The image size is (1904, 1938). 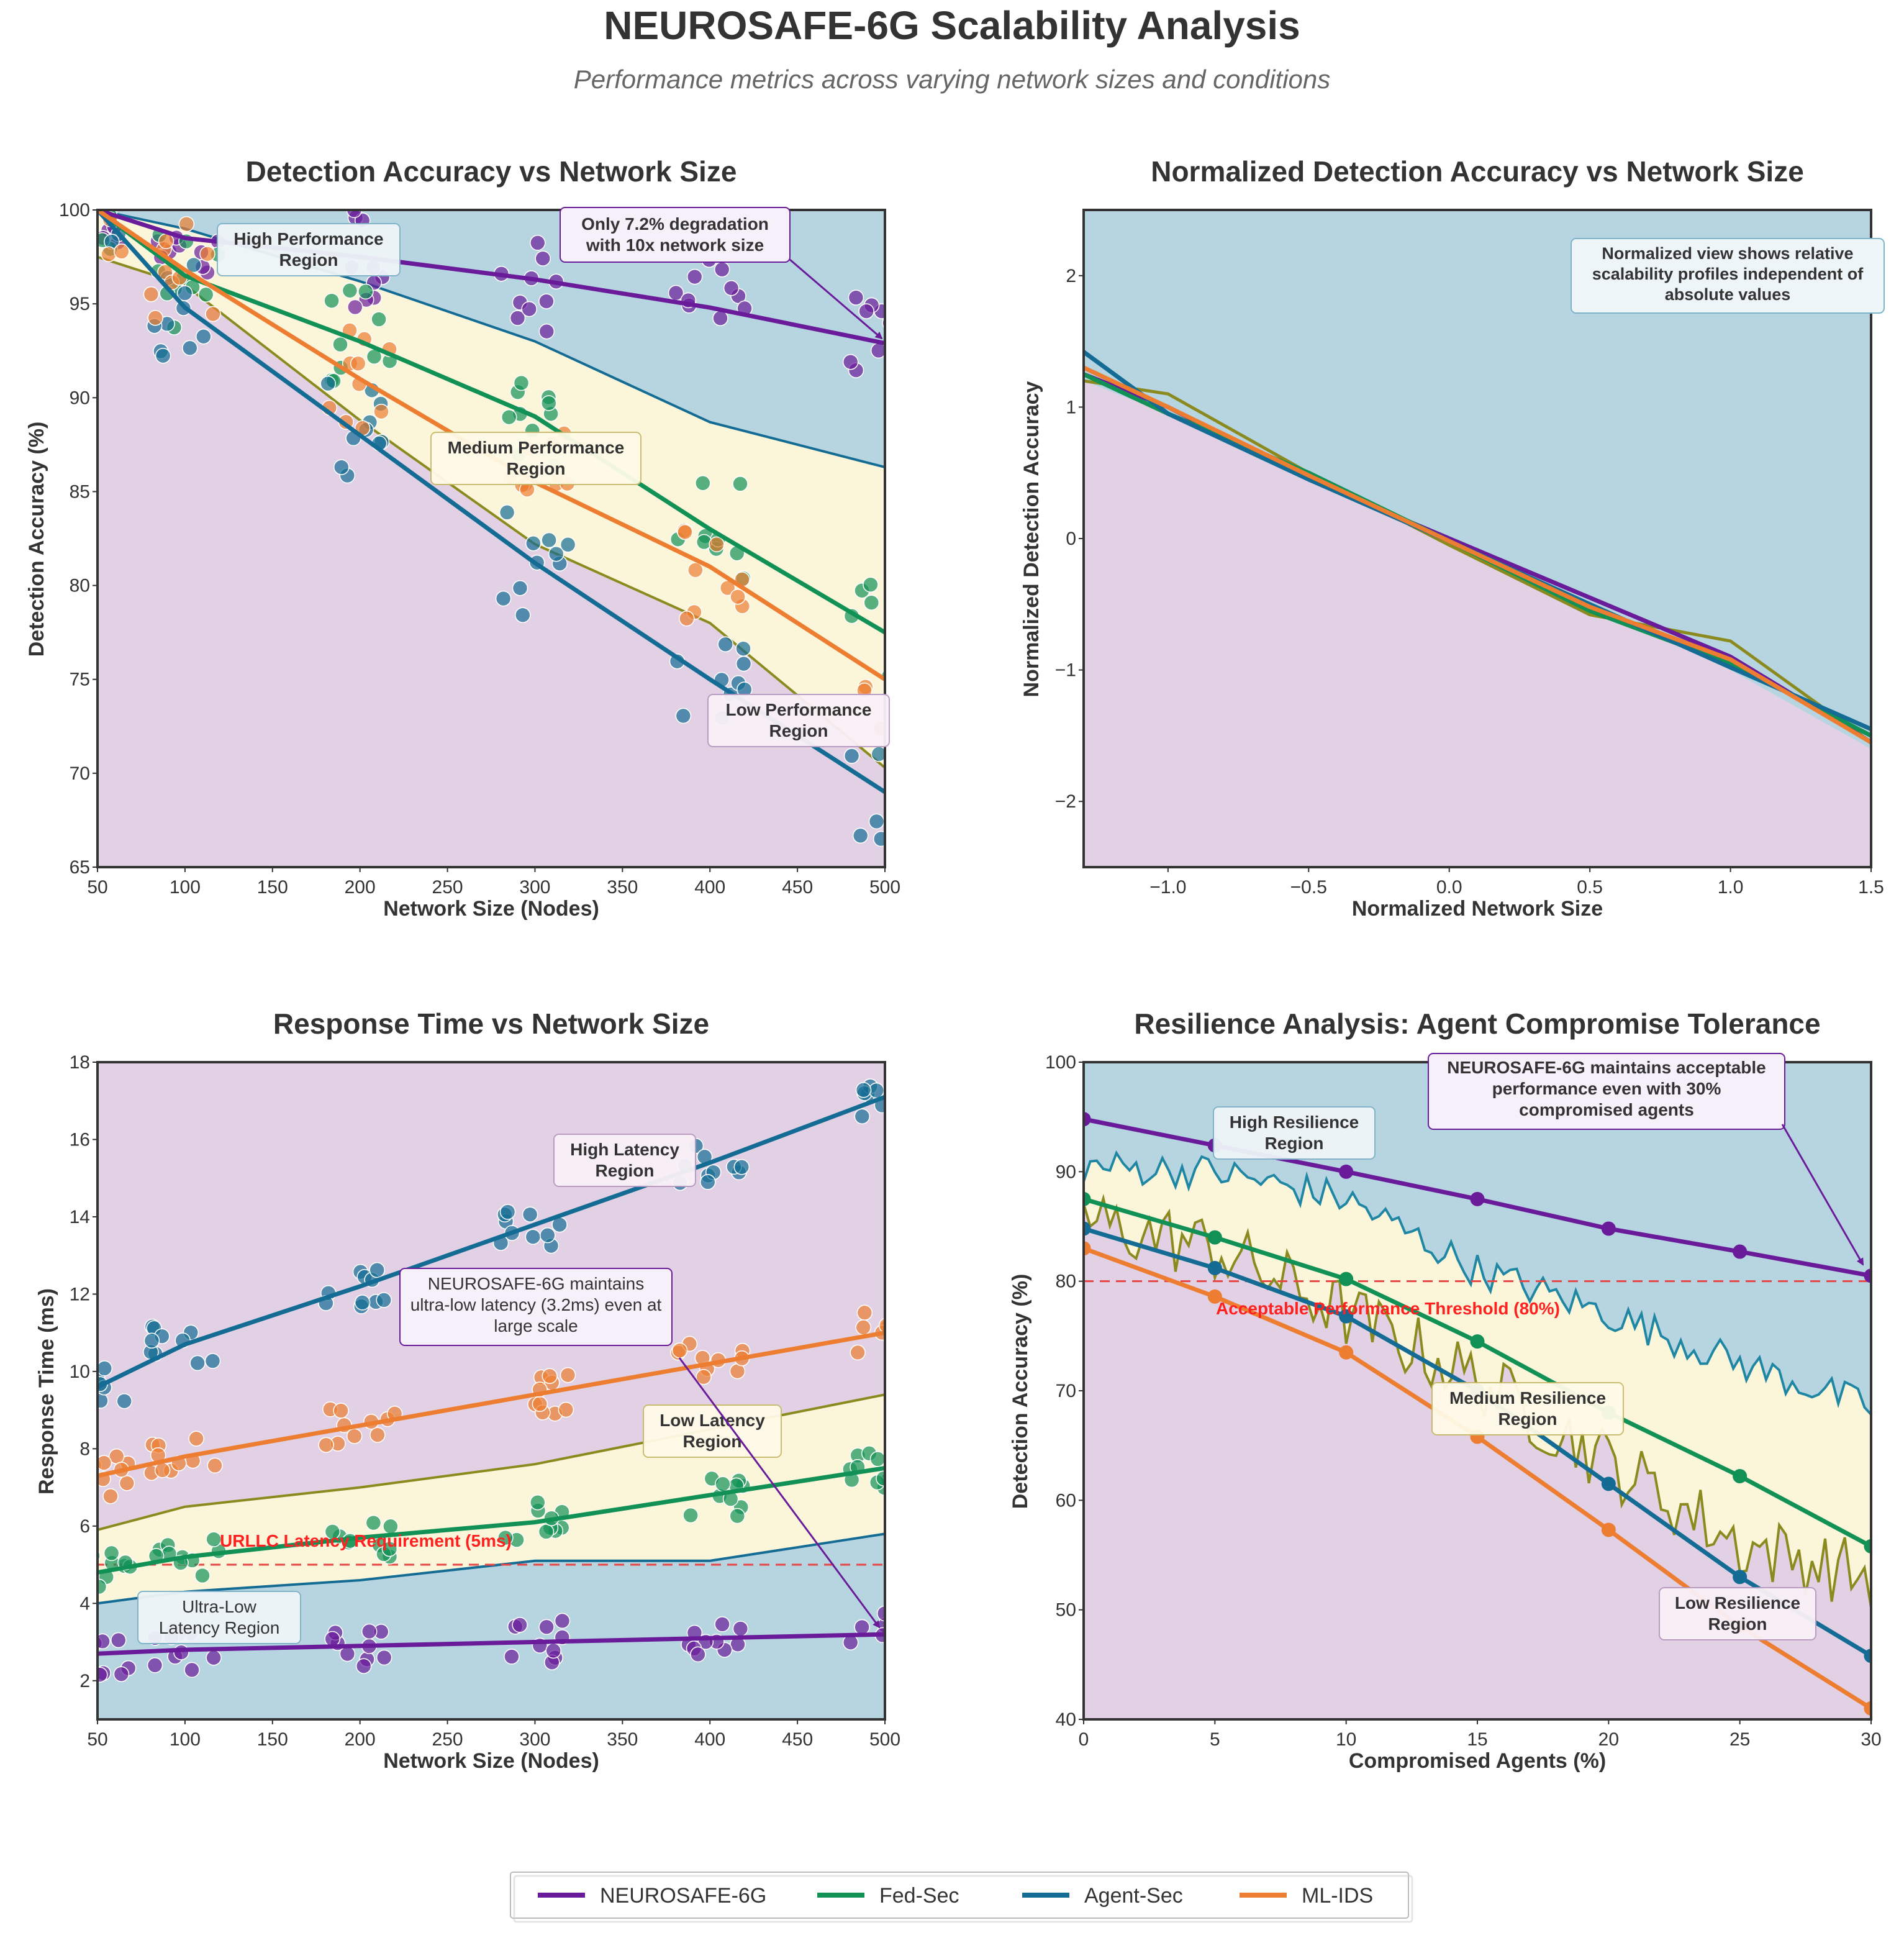 What do you see at coordinates (491, 171) in the screenshot?
I see `panel-title: Detection Accuracy vs Network Size` at bounding box center [491, 171].